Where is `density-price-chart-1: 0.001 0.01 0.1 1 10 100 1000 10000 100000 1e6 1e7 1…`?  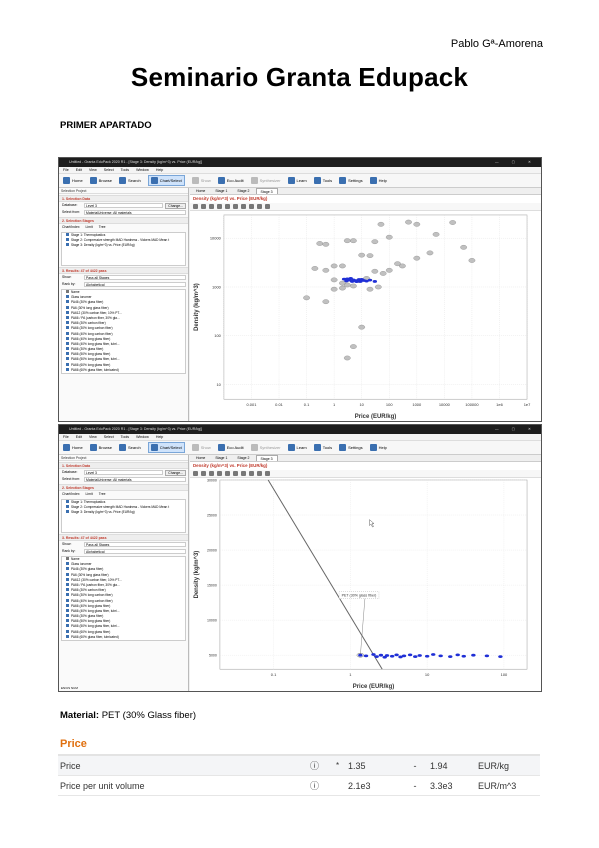 density-price-chart-1: 0.001 0.01 0.1 1 10 100 1000 10000 100000 1e6 1e7 1… is located at coordinates (365, 316).